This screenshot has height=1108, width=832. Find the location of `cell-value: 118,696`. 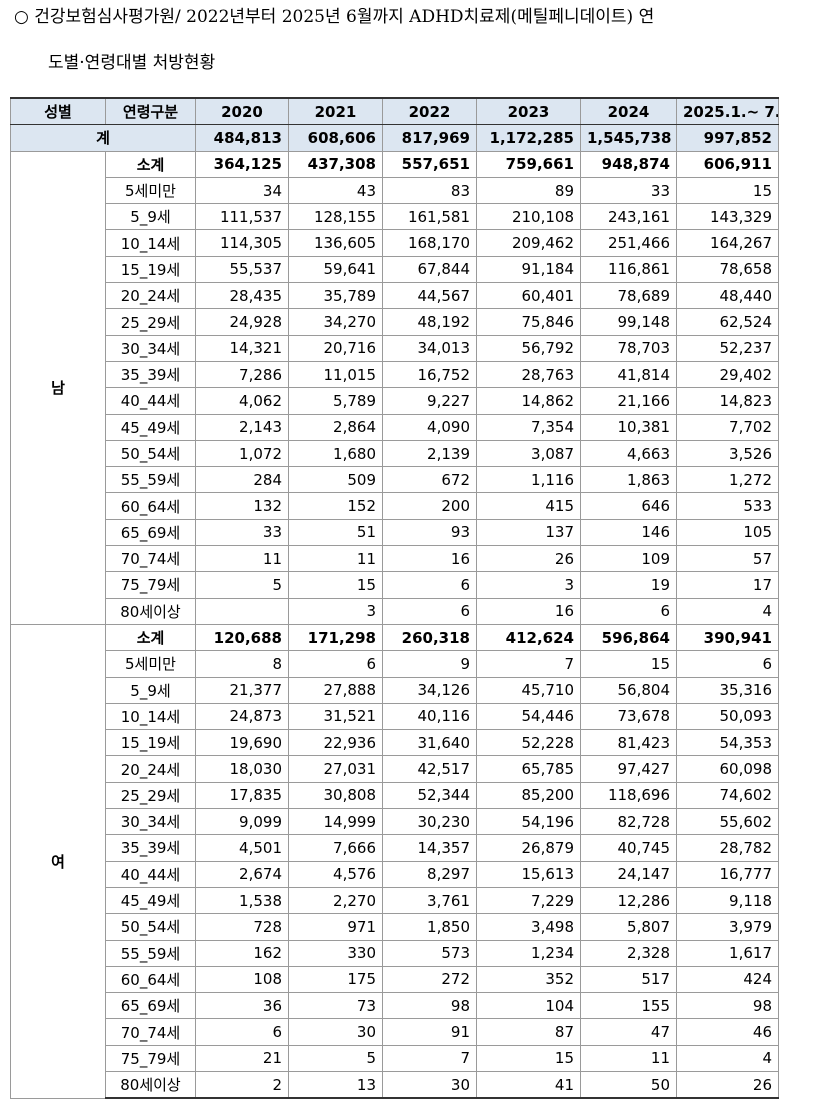

cell-value: 118,696 is located at coordinates (628, 795).